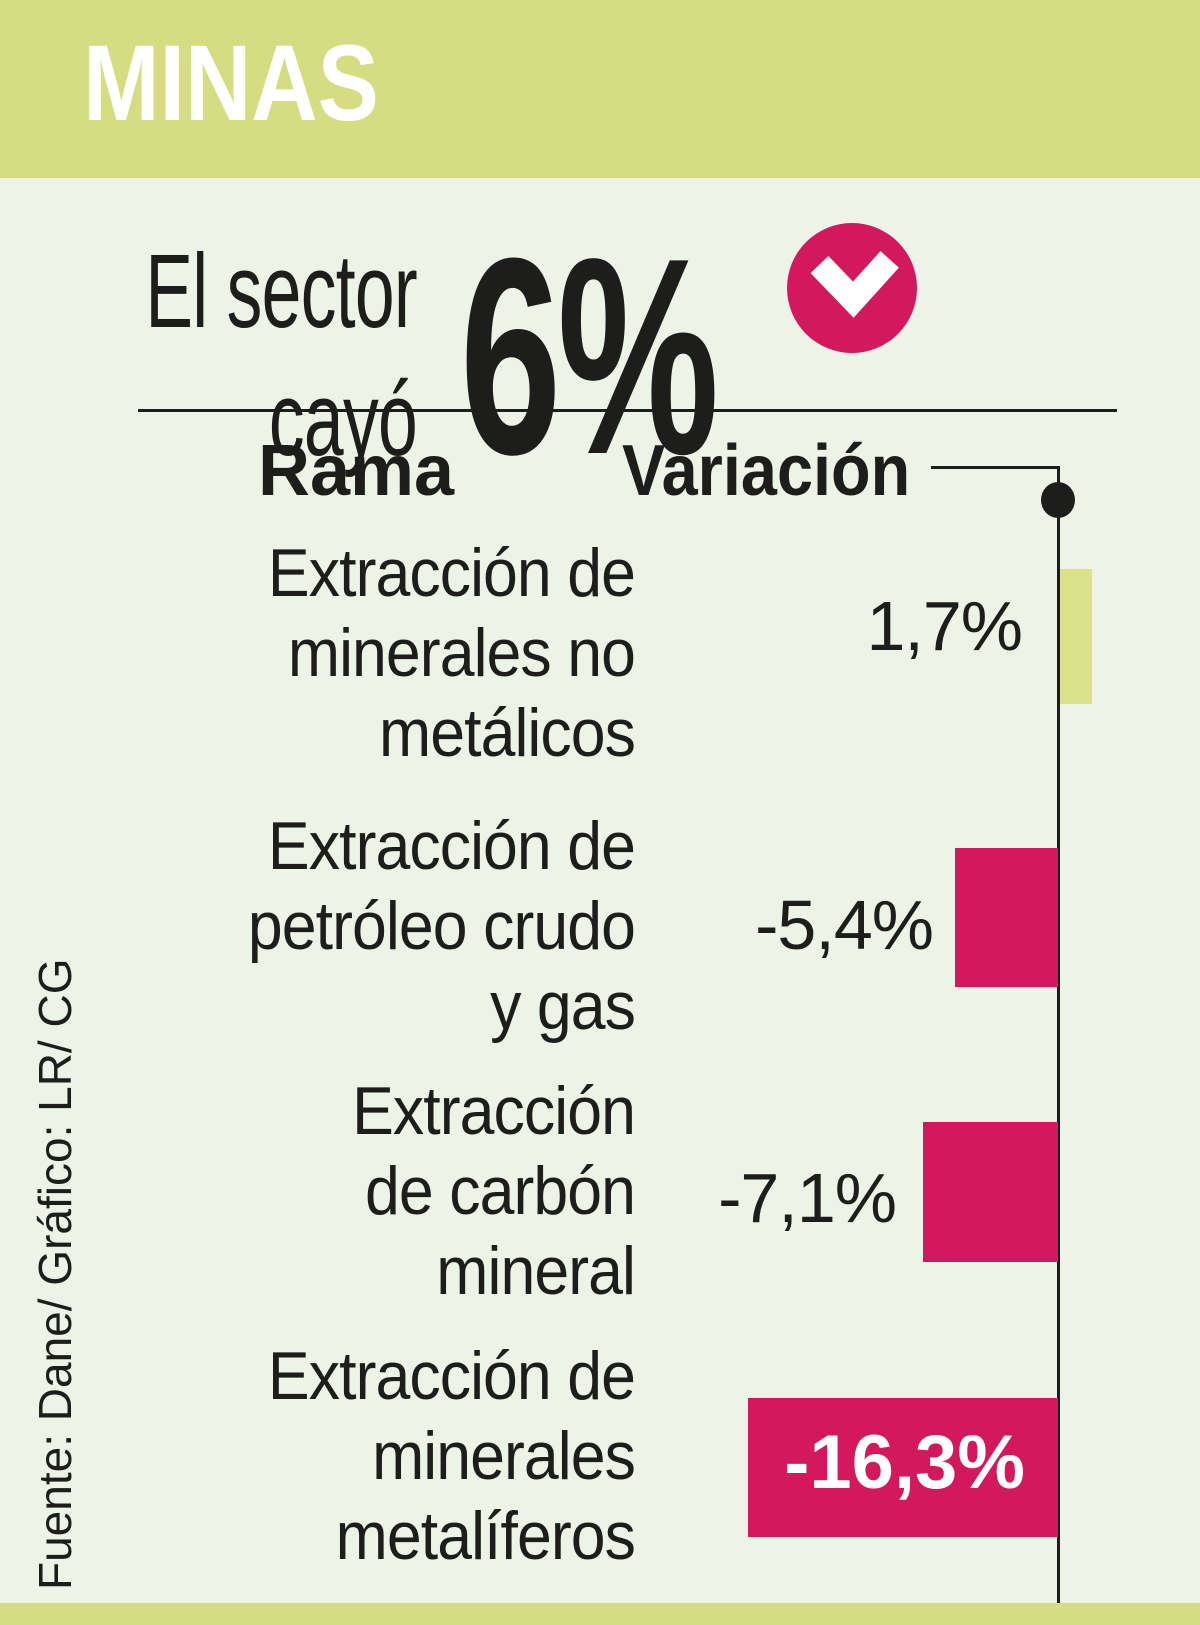 The height and width of the screenshot is (1625, 1200). What do you see at coordinates (854, 284) in the screenshot?
I see `chevron-down-icon` at bounding box center [854, 284].